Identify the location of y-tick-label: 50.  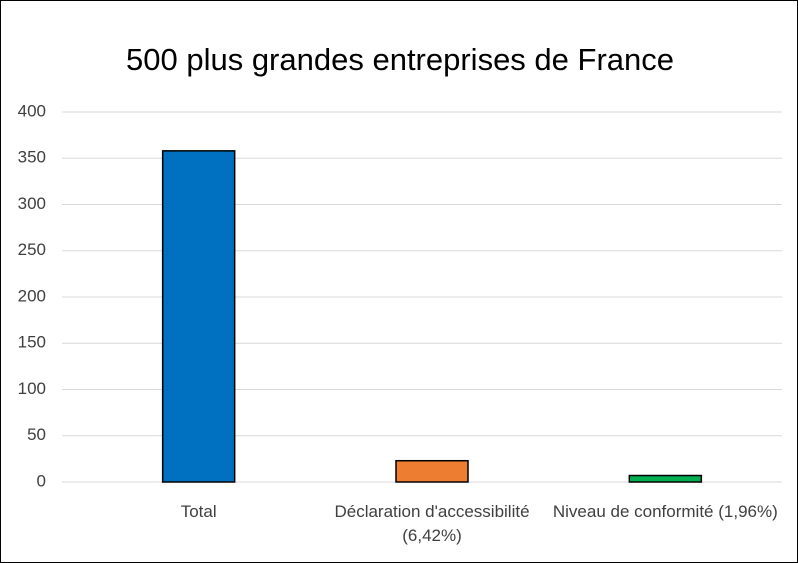
(36, 434).